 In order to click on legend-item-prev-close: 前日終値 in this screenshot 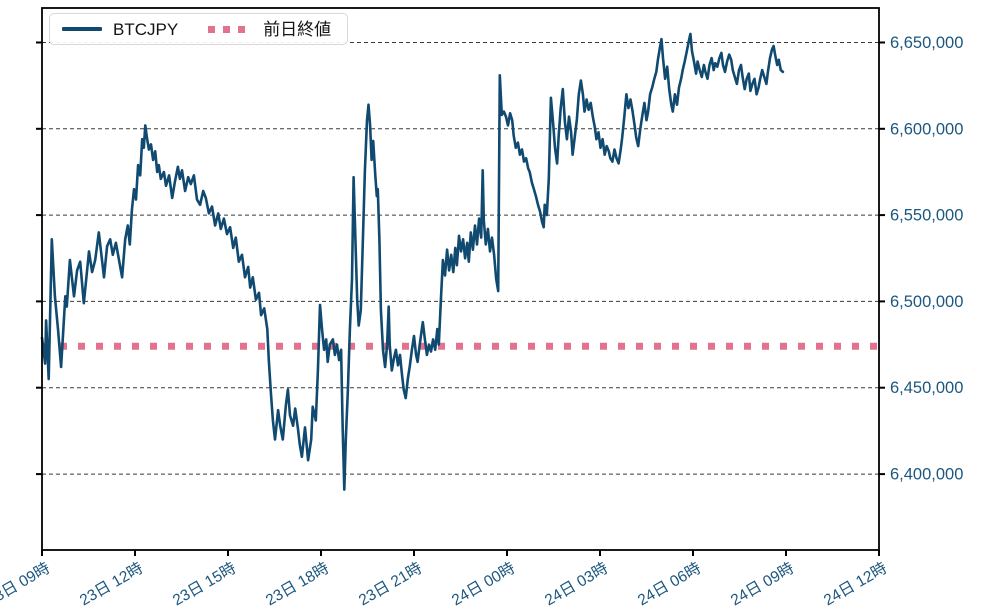, I will do `click(269, 29)`.